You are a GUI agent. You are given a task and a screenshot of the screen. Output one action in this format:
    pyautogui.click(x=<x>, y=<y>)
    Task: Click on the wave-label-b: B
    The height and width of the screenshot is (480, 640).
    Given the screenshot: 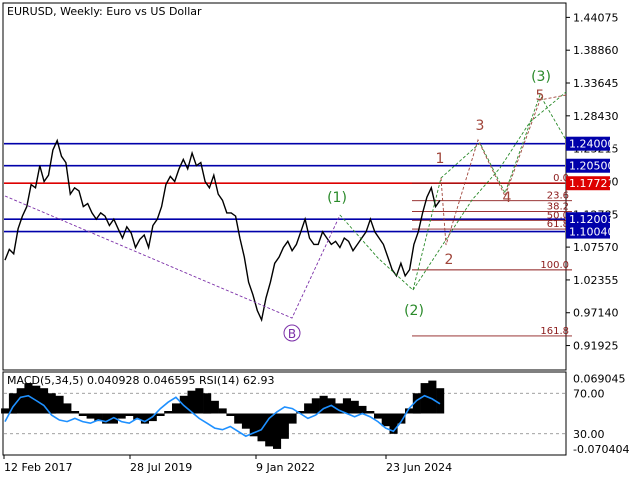 What is the action you would take?
    pyautogui.click(x=292, y=334)
    